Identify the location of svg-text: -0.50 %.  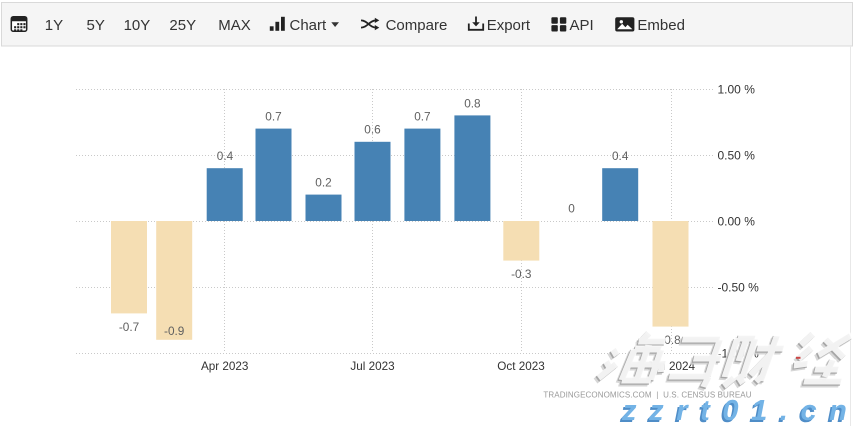
(739, 288).